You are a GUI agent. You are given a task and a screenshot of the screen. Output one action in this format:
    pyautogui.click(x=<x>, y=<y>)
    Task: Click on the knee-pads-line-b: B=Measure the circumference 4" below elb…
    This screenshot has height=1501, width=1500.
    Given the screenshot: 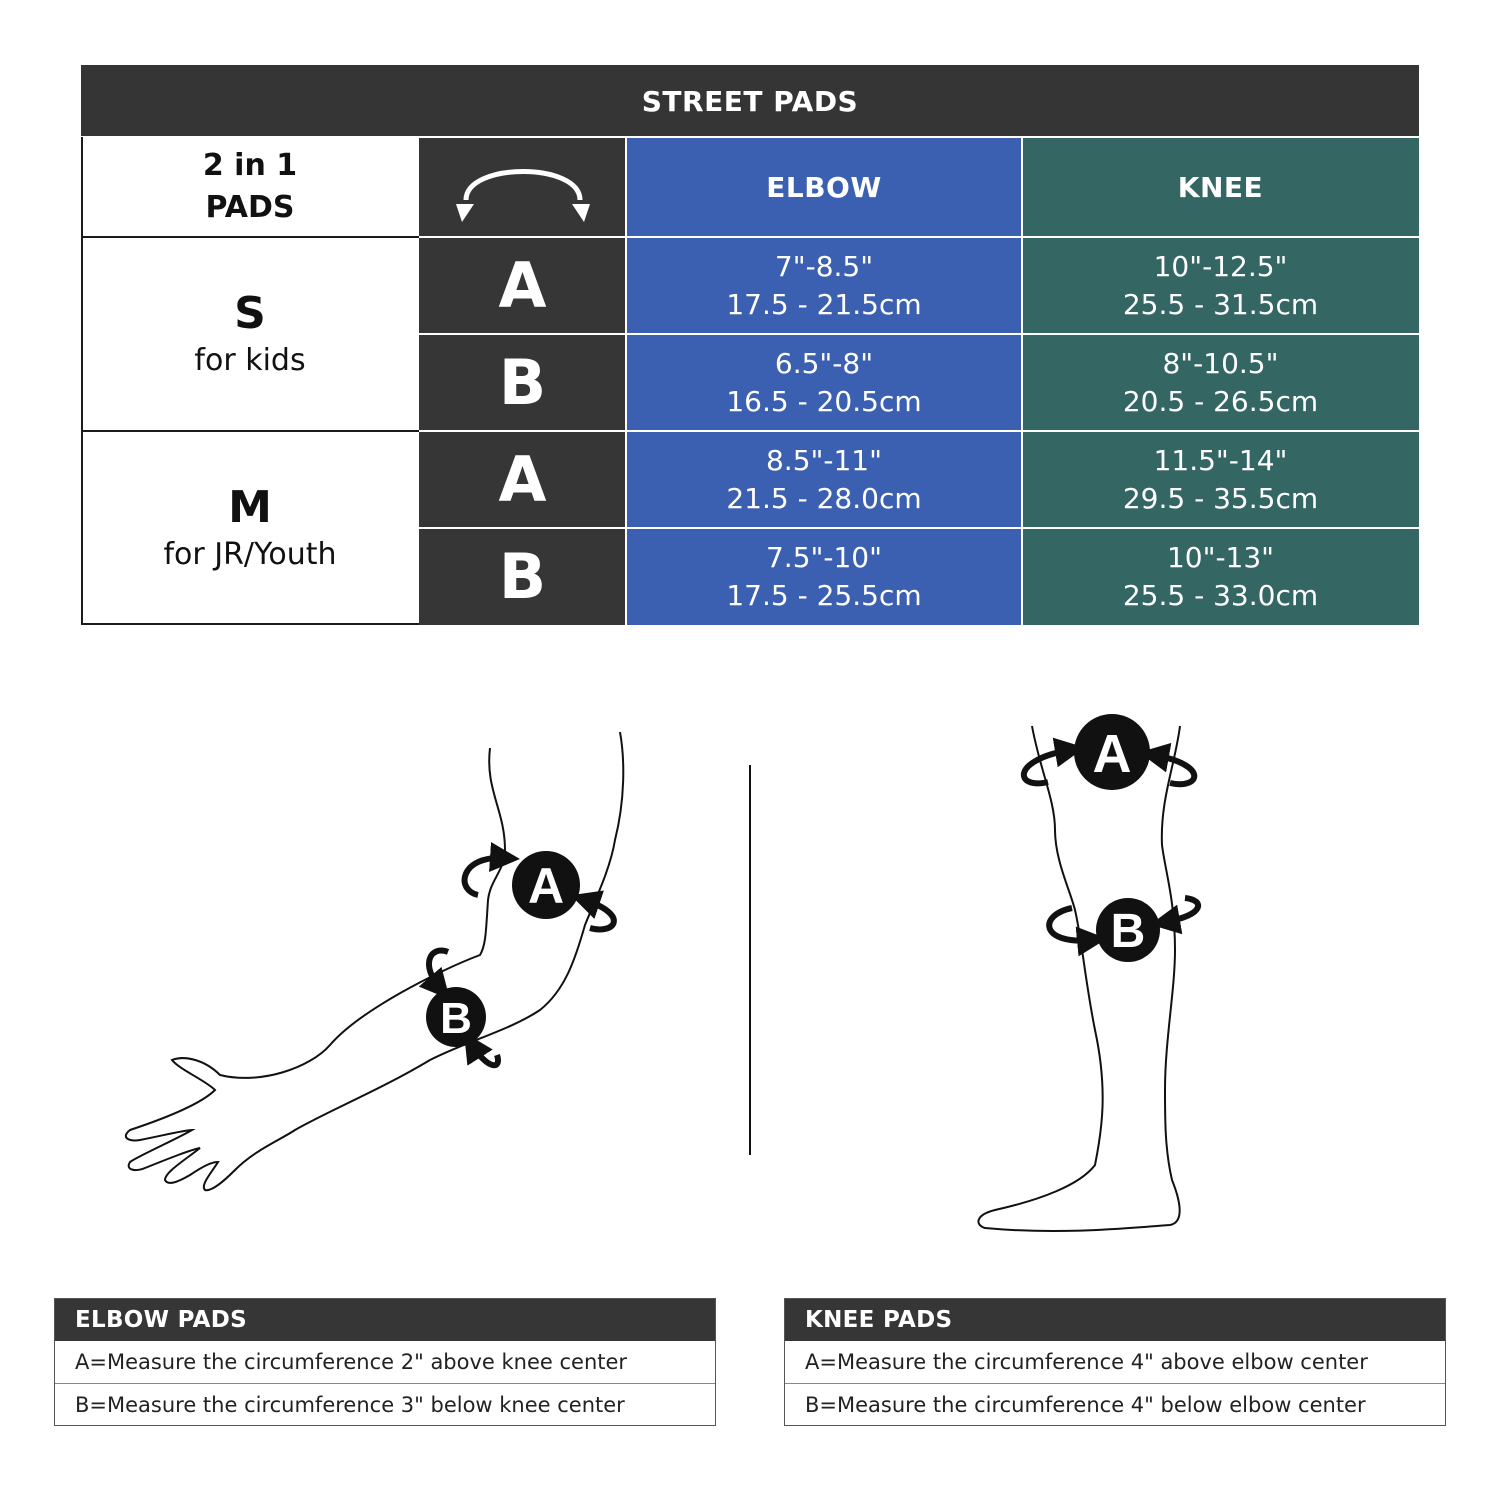 What is the action you would take?
    pyautogui.click(x=1115, y=1404)
    